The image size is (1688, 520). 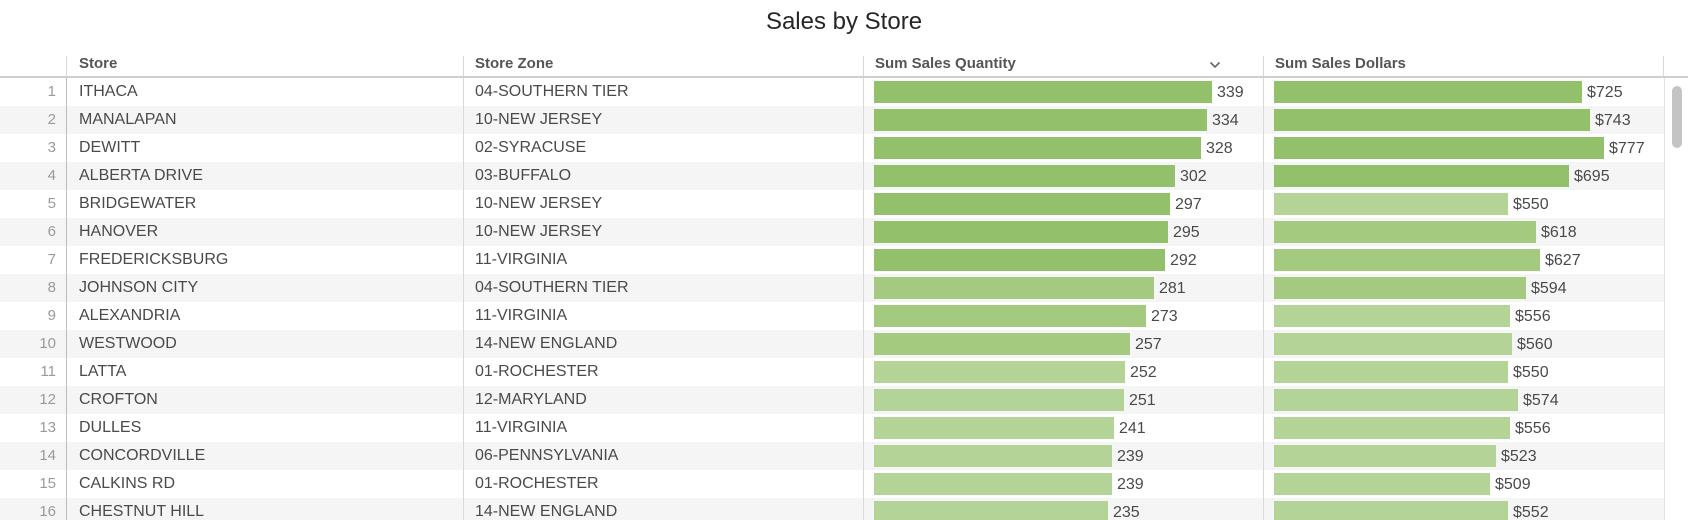 What do you see at coordinates (139, 287) in the screenshot?
I see `store-cell: JOHNSON CITY` at bounding box center [139, 287].